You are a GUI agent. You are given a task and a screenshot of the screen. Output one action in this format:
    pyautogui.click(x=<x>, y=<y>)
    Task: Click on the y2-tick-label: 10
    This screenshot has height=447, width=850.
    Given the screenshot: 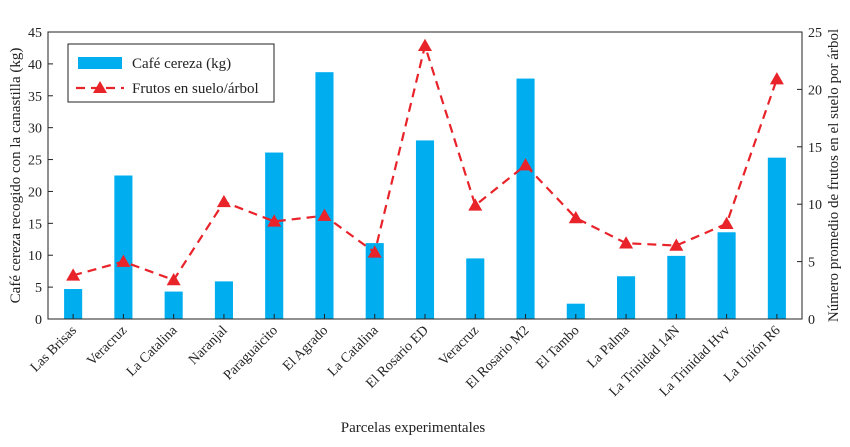 What is the action you would take?
    pyautogui.click(x=815, y=205)
    